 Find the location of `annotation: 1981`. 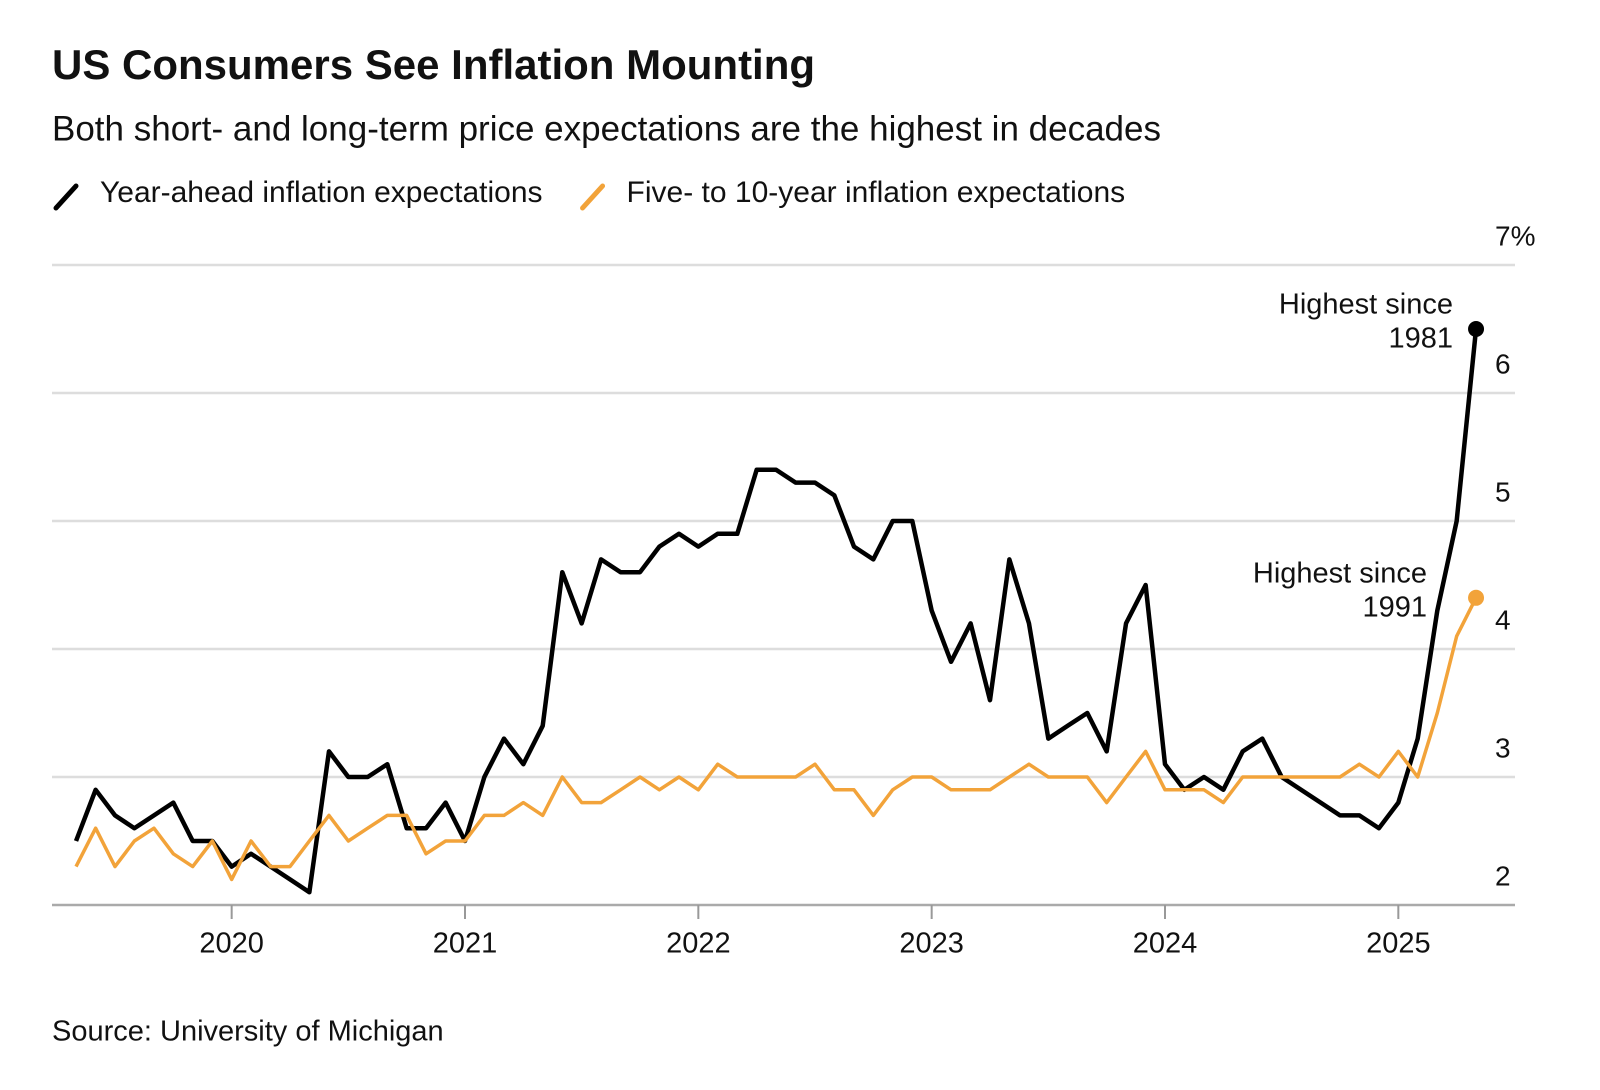

annotation: 1981 is located at coordinates (1420, 339).